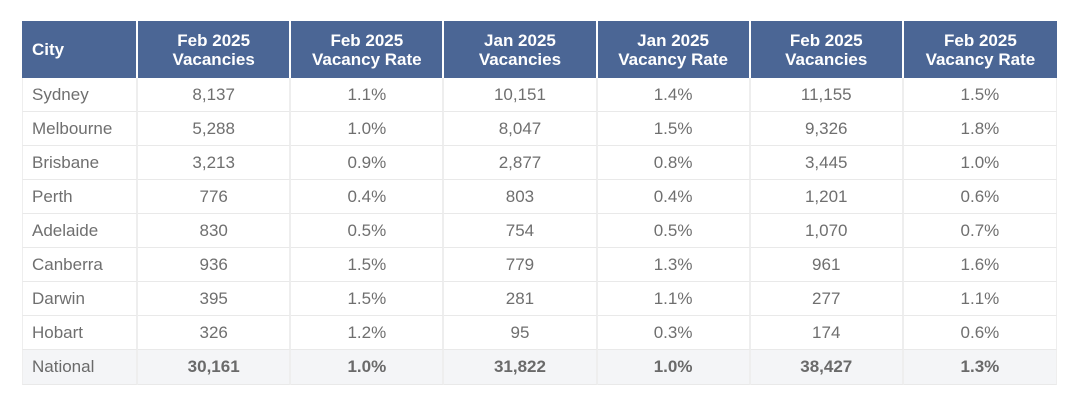  Describe the element at coordinates (368, 163) in the screenshot. I see `value-cell: 0.9%` at that location.